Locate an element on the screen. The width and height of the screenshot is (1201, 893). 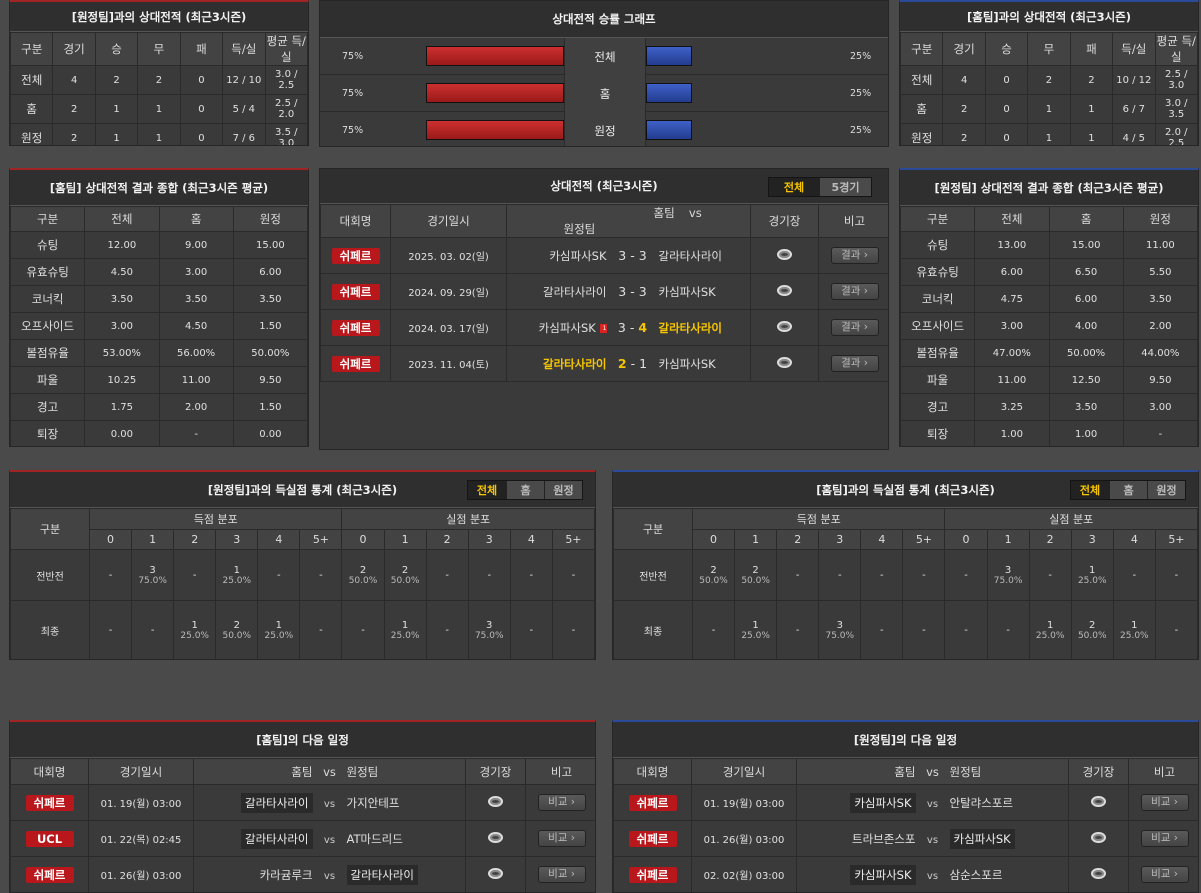
scored-header: 득점 분포 is located at coordinates (215, 519).